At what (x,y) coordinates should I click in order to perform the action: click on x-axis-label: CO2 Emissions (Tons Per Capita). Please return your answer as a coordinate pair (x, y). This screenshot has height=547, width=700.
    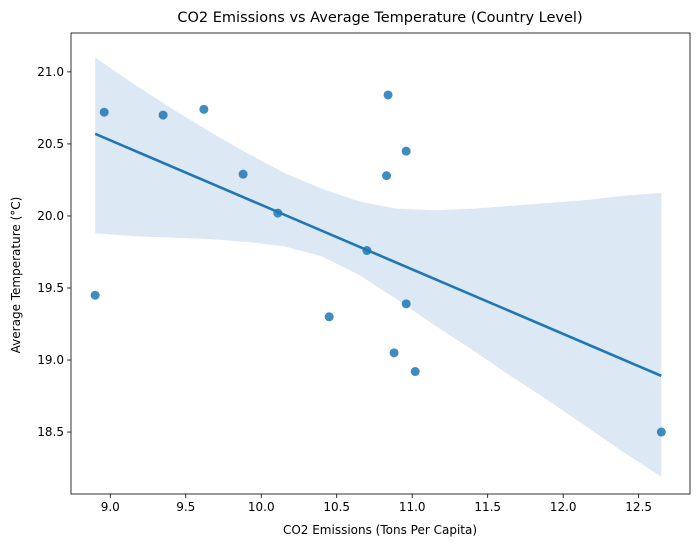
    Looking at the image, I should click on (380, 530).